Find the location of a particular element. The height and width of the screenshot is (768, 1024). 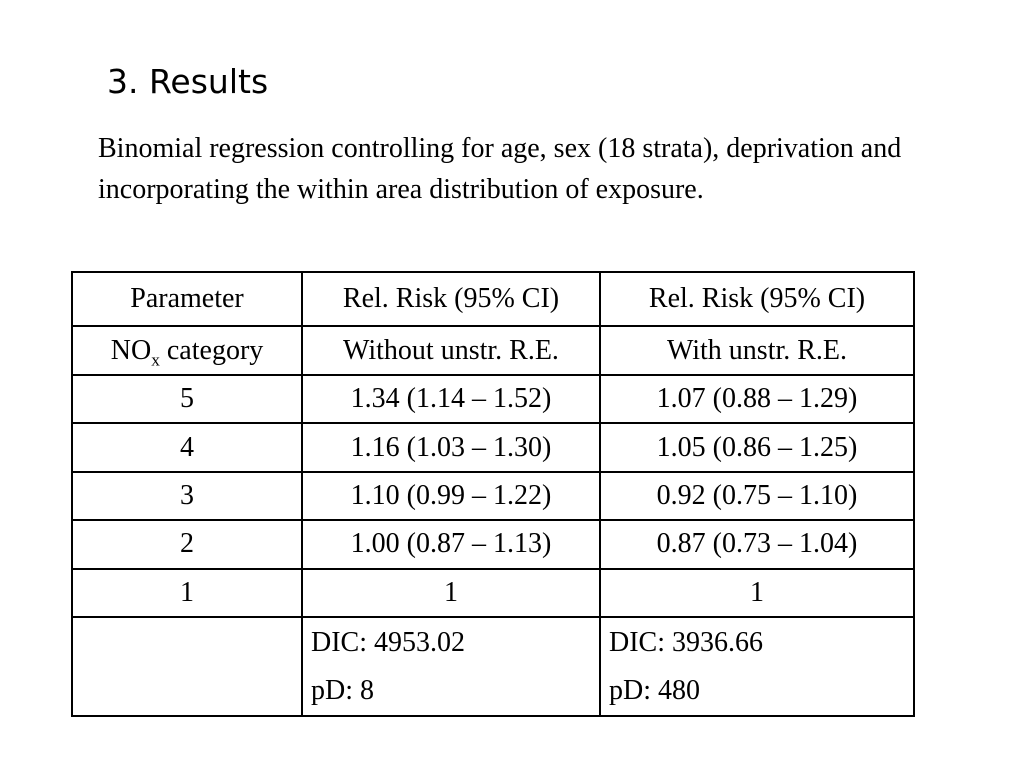

pd-value: pD: 480 is located at coordinates (654, 690).